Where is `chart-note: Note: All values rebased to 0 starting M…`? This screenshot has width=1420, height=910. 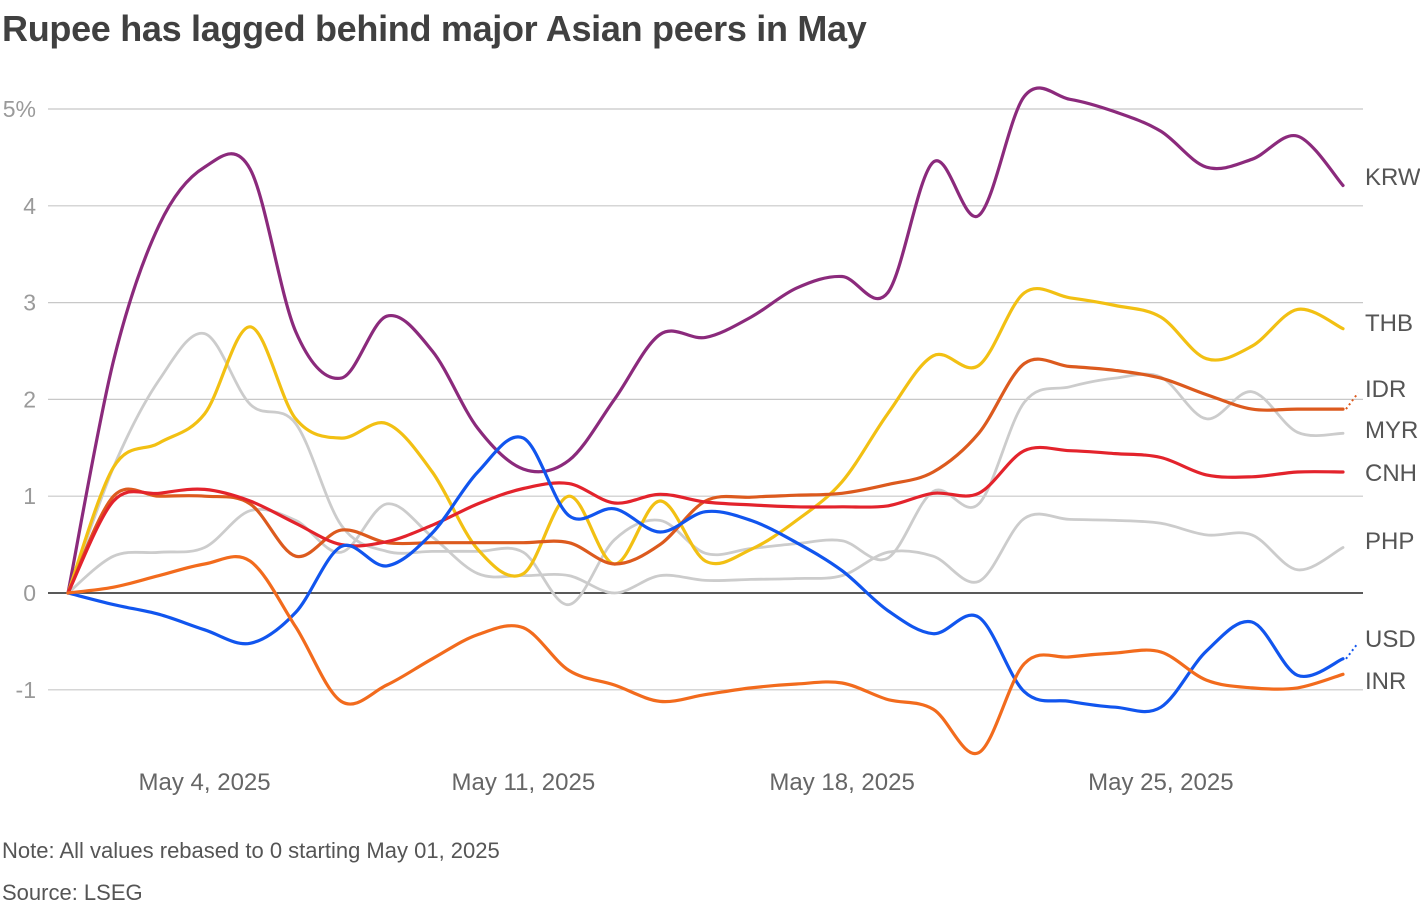 chart-note: Note: All values rebased to 0 starting M… is located at coordinates (251, 850).